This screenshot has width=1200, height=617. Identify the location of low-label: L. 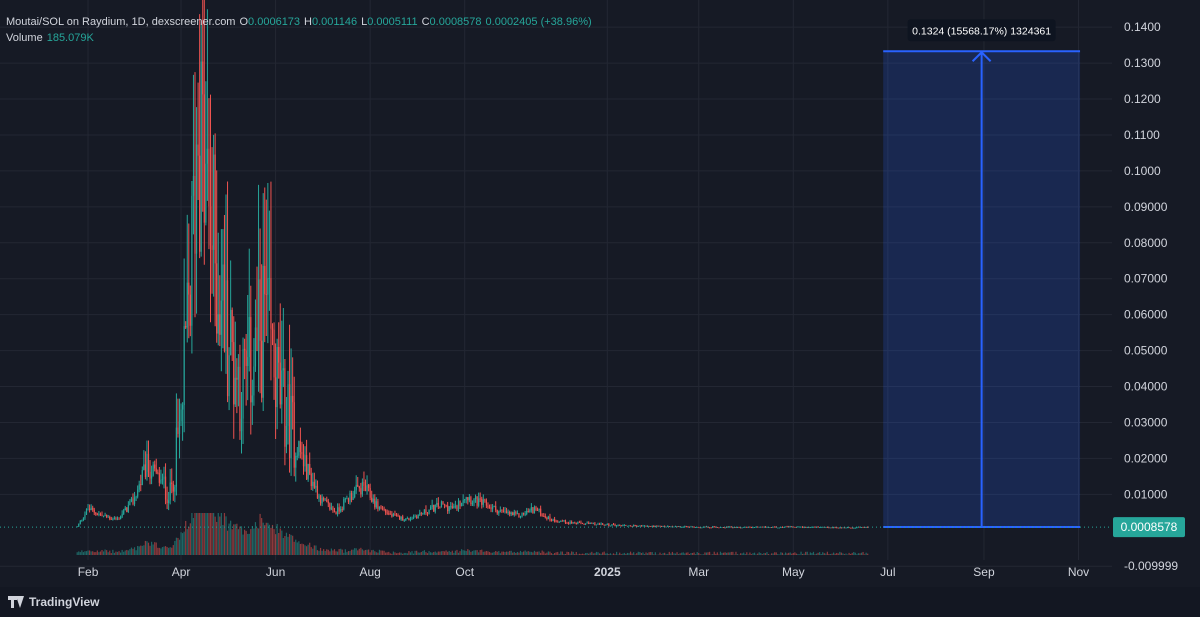
(364, 22).